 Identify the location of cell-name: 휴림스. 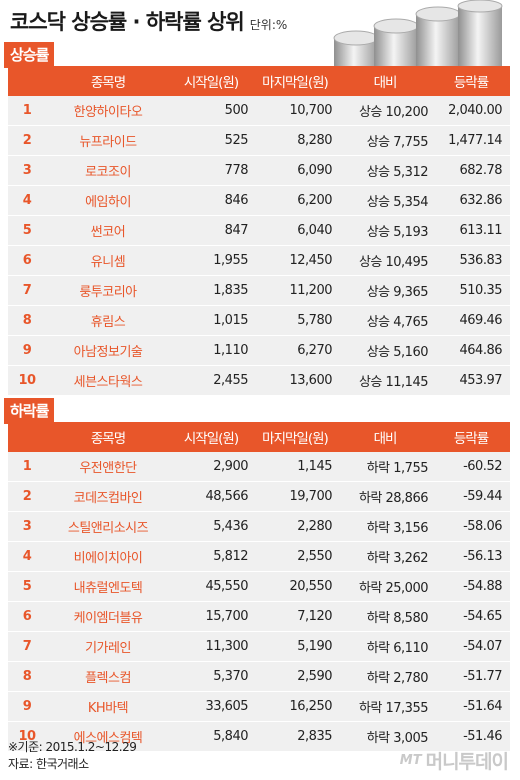
(108, 322).